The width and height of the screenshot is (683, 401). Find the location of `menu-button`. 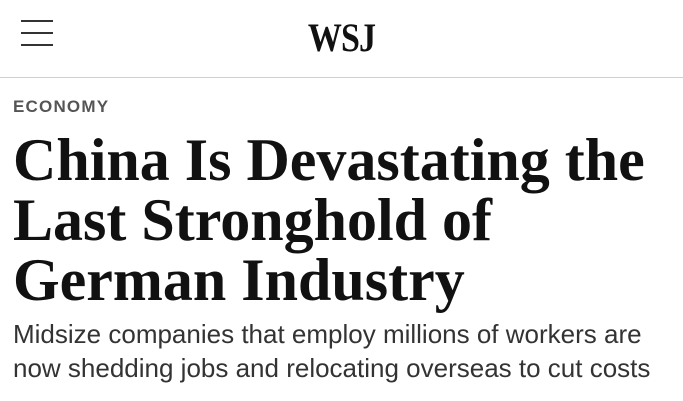

menu-button is located at coordinates (37, 33).